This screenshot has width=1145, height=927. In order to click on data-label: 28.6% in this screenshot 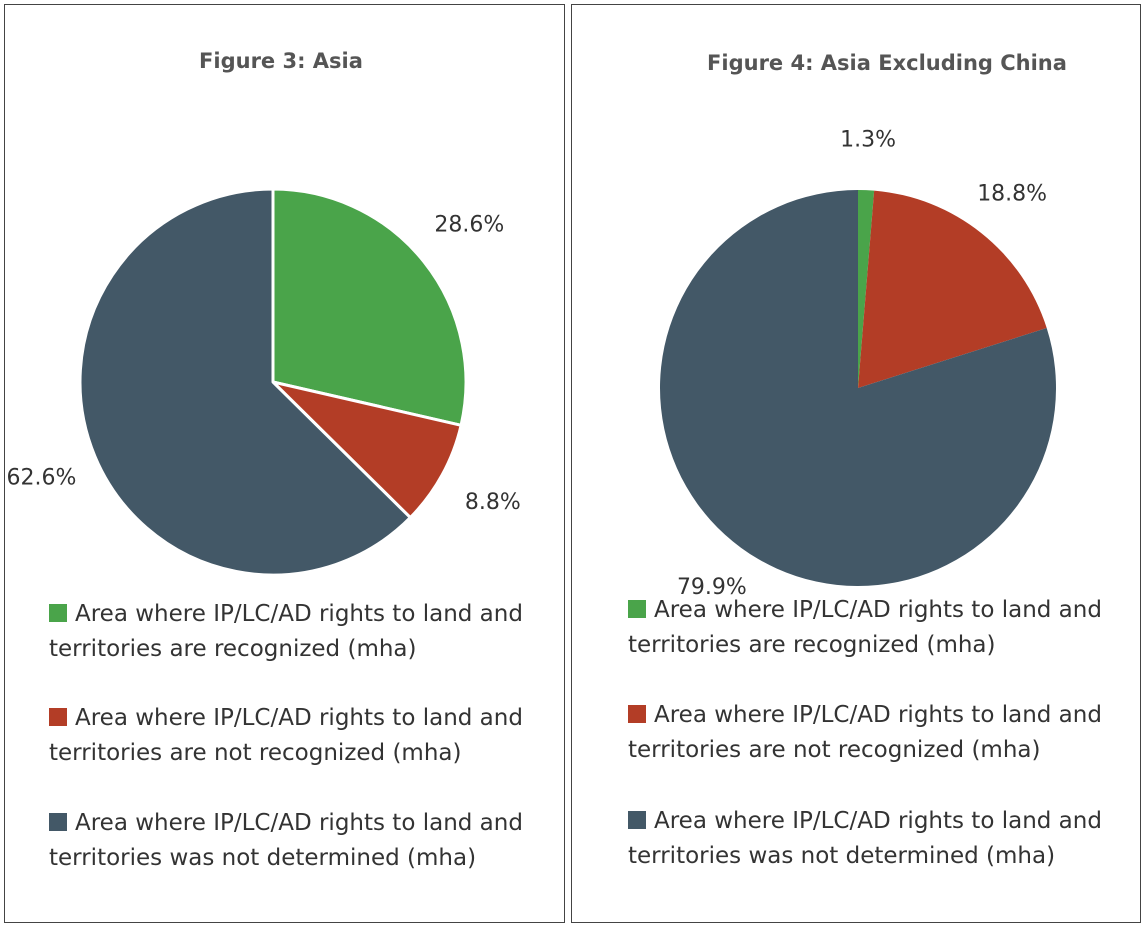, I will do `click(469, 225)`.